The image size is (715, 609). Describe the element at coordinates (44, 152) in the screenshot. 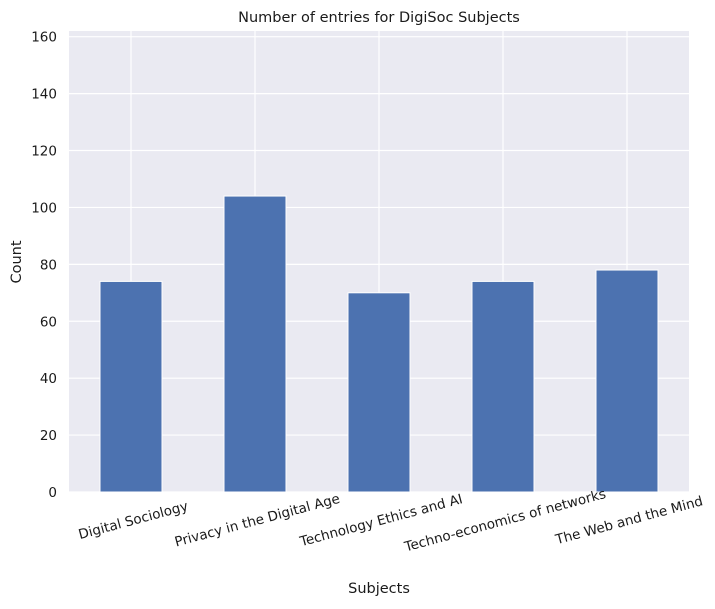

I see `y-tick-label: 120` at that location.